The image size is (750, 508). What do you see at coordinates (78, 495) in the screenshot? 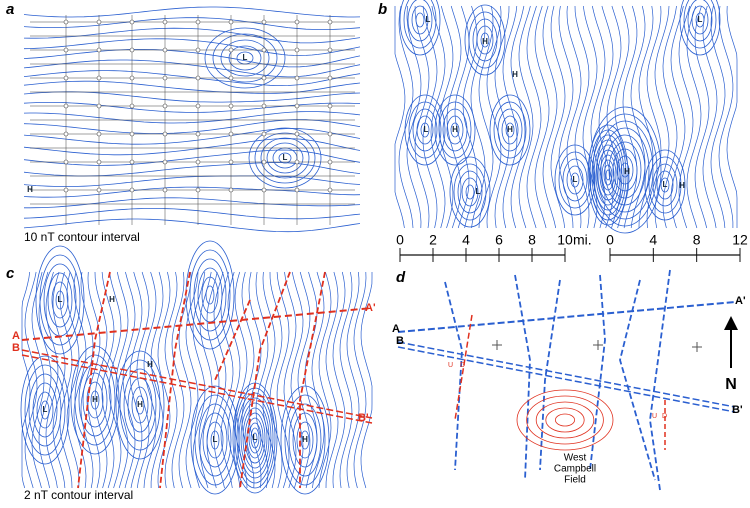
I see `caption: 2 nT contour interval` at bounding box center [78, 495].